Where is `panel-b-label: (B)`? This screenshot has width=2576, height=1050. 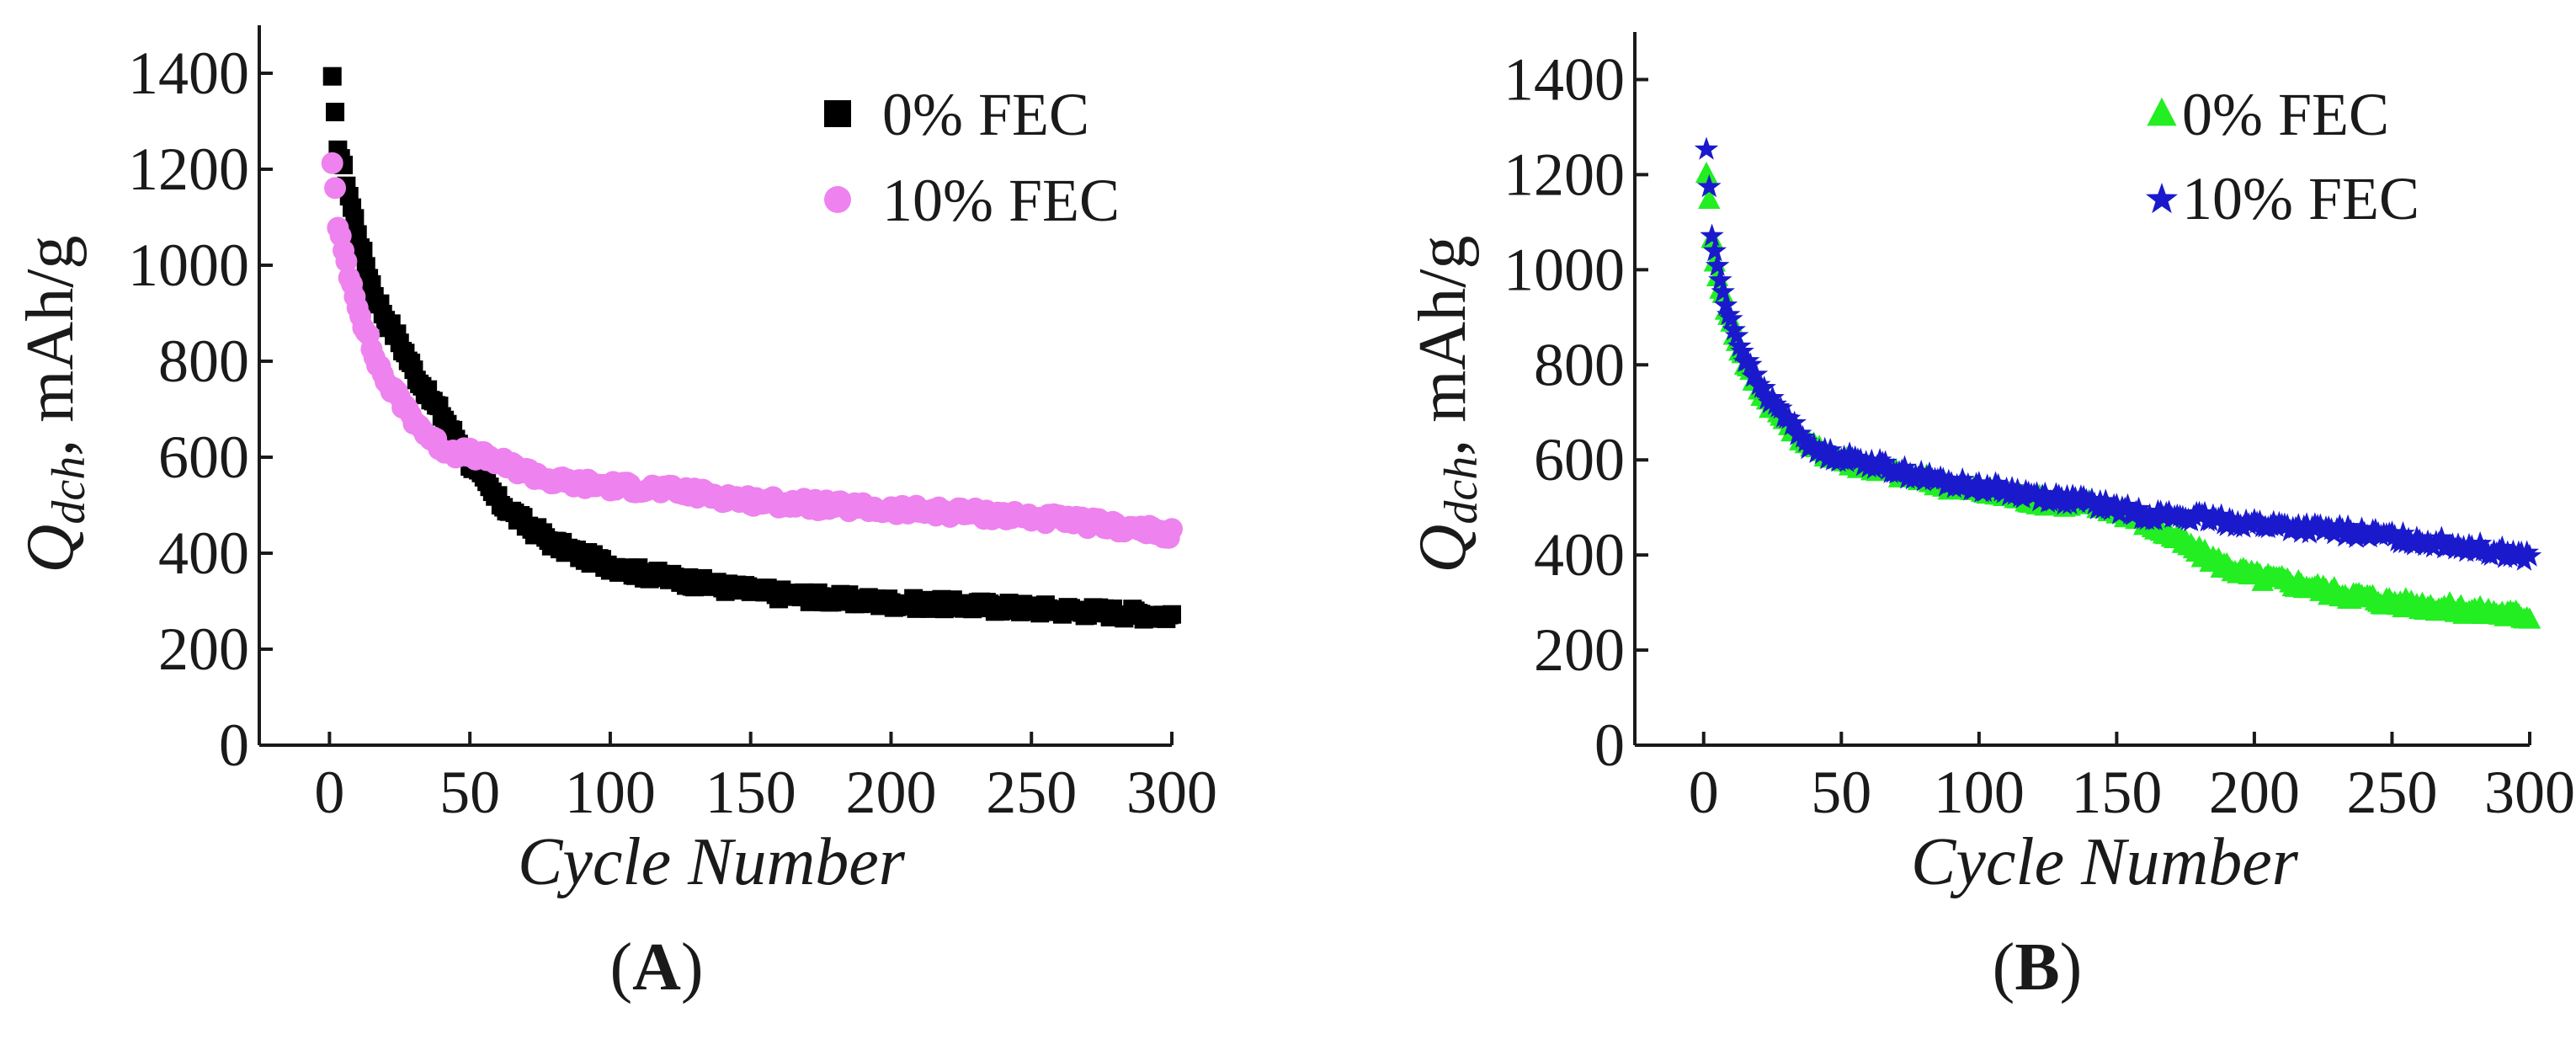 panel-b-label: (B) is located at coordinates (2038, 967).